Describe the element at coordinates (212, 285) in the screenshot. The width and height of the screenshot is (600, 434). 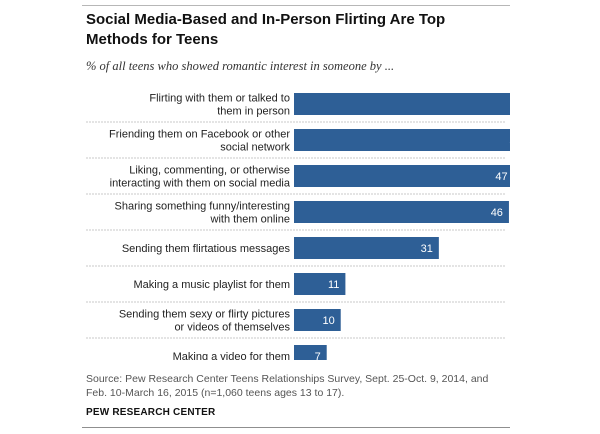
I see `category-label: Making a music playlist for them` at that location.